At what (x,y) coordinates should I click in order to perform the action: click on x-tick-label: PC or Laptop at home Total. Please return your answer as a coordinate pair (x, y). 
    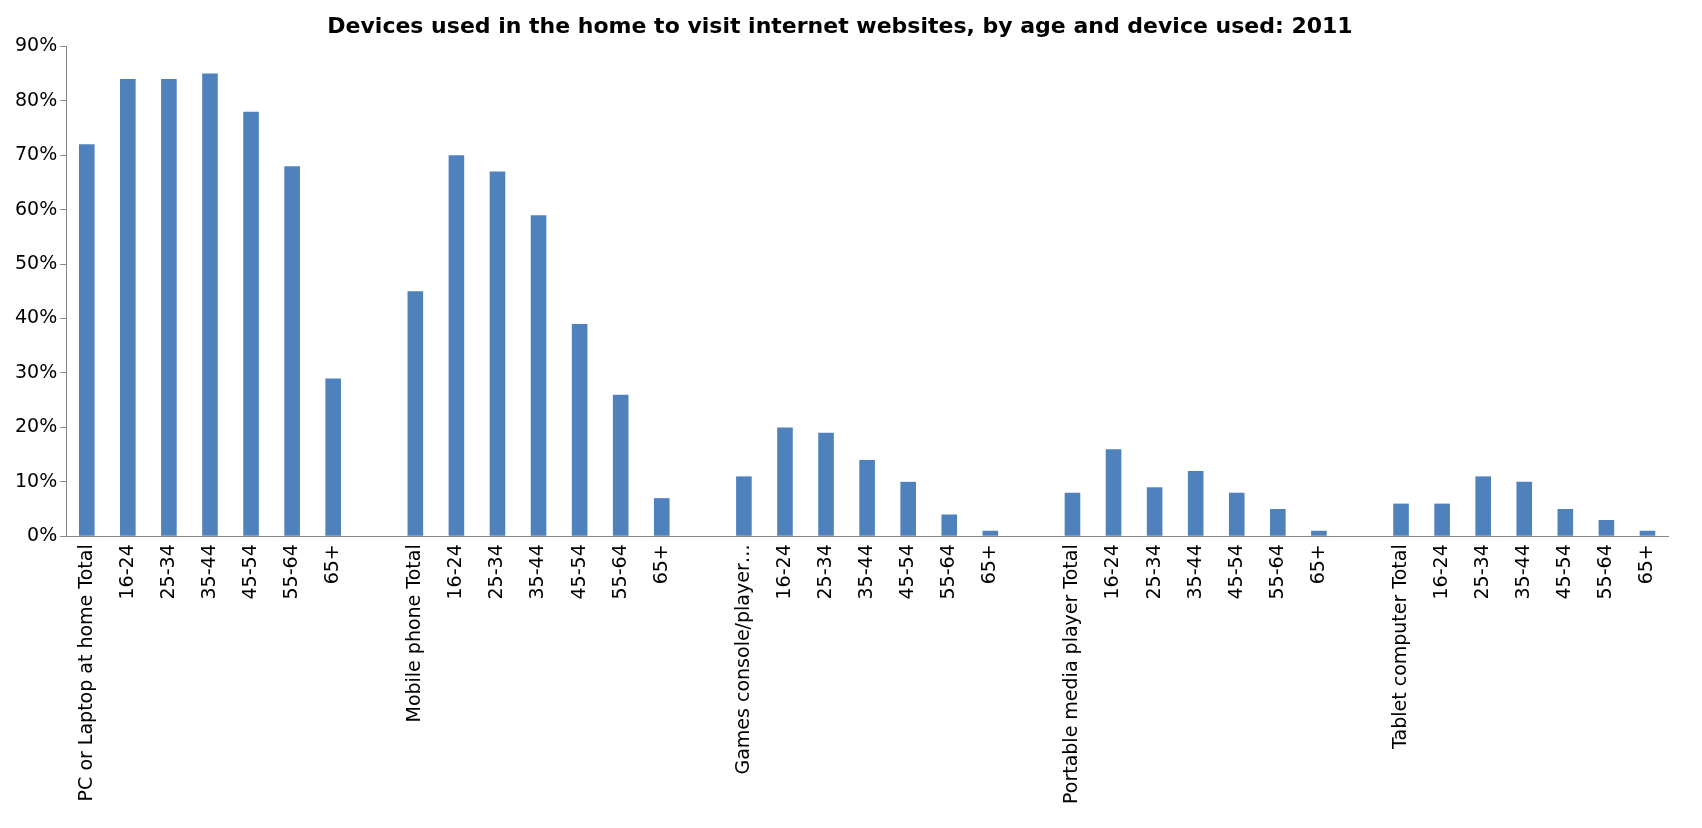
    Looking at the image, I should click on (84, 673).